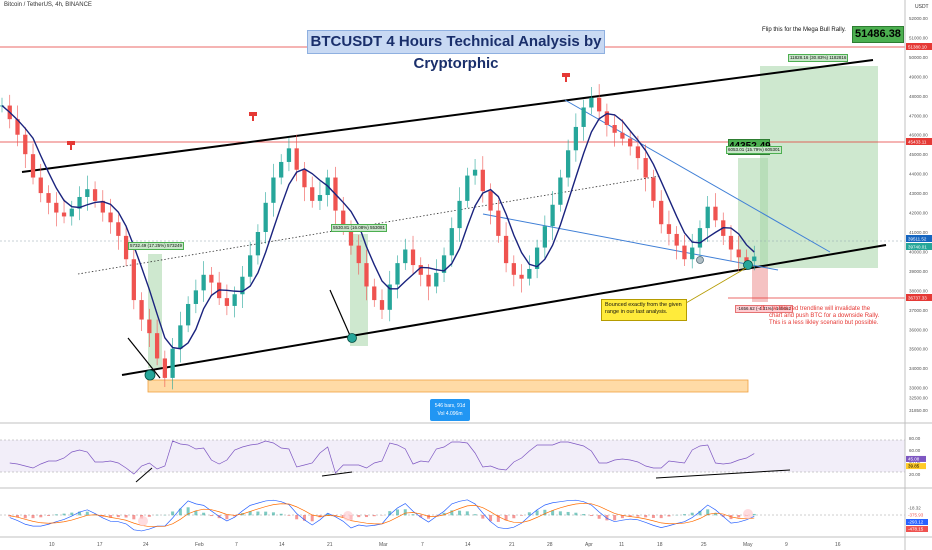 The height and width of the screenshot is (550, 932). What do you see at coordinates (337, 474) in the screenshot?
I see `rsi-trendline-center` at bounding box center [337, 474].